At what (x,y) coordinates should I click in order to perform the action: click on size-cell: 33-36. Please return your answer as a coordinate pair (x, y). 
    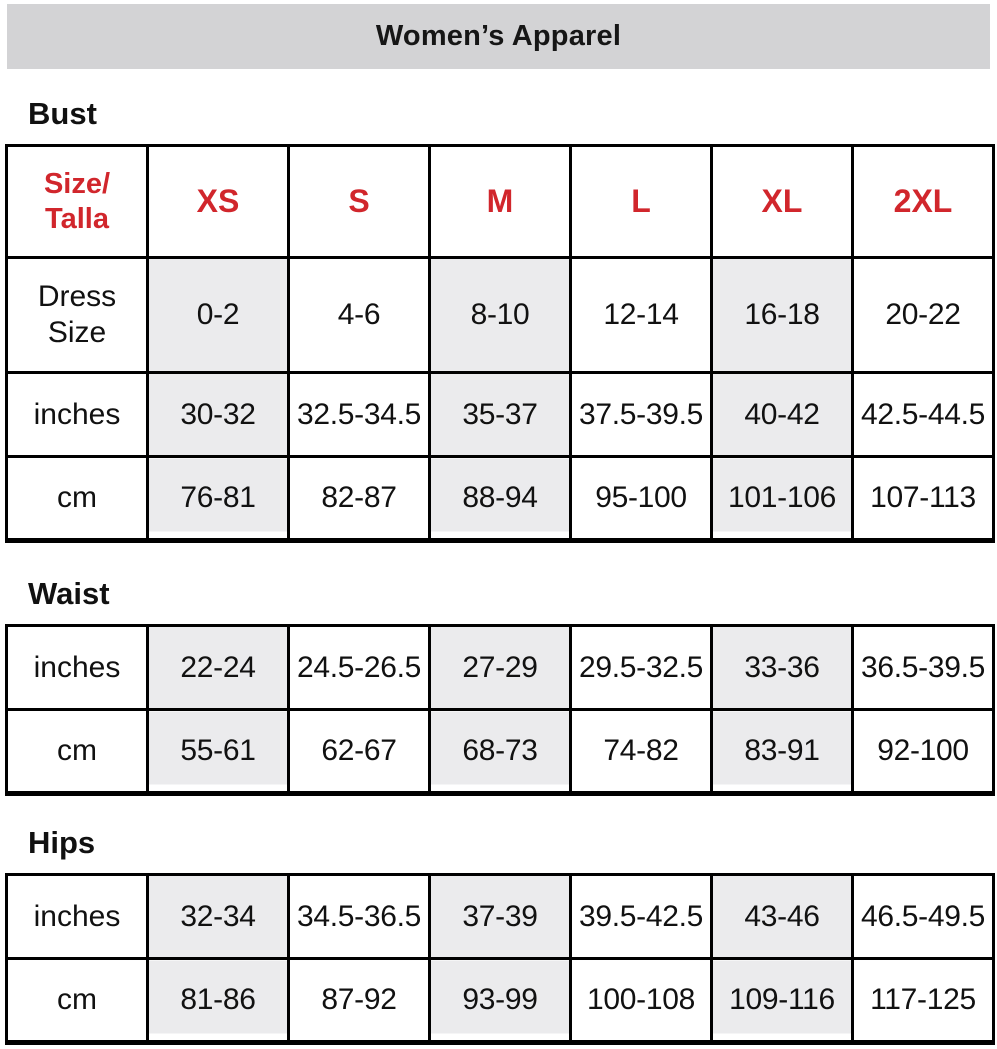
    Looking at the image, I should click on (782, 667).